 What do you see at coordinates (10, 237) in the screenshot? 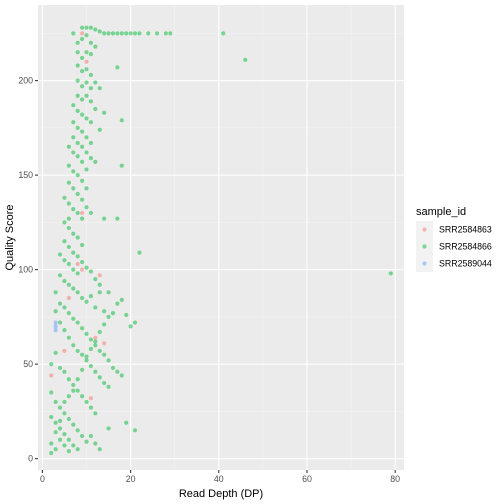
I see `y-axis-title: Quality Score` at bounding box center [10, 237].